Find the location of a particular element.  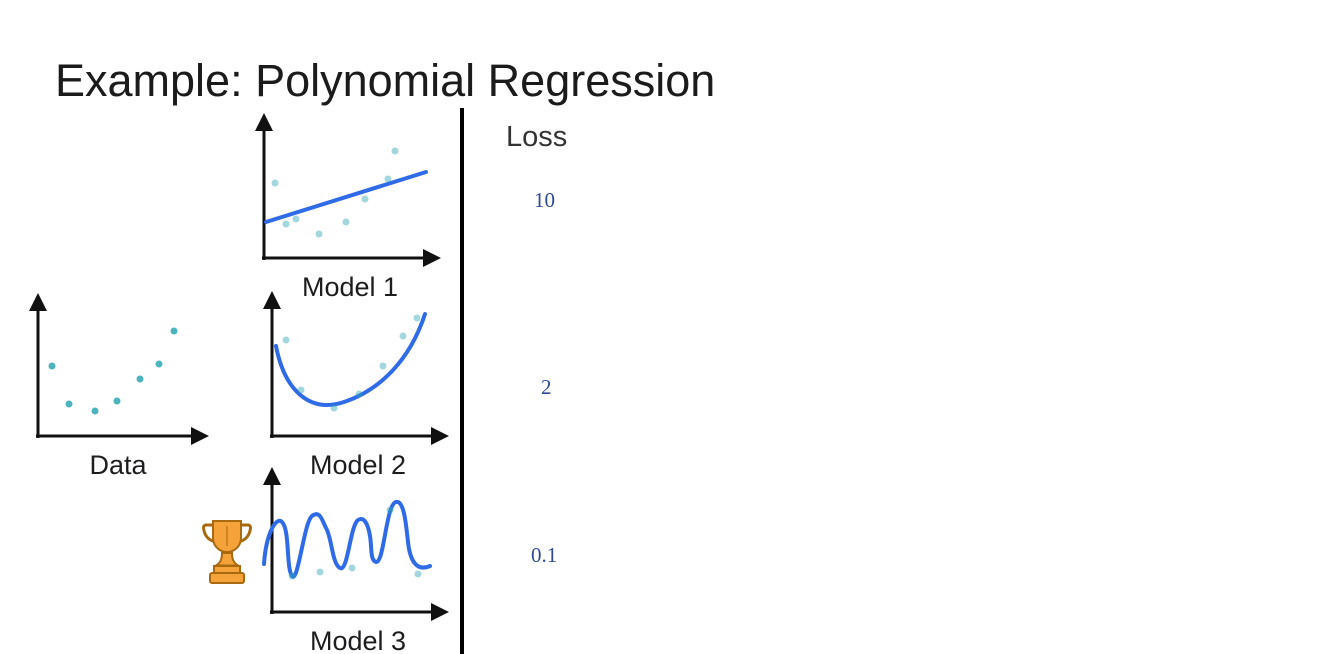

model1-fit-line is located at coordinates (346, 197).